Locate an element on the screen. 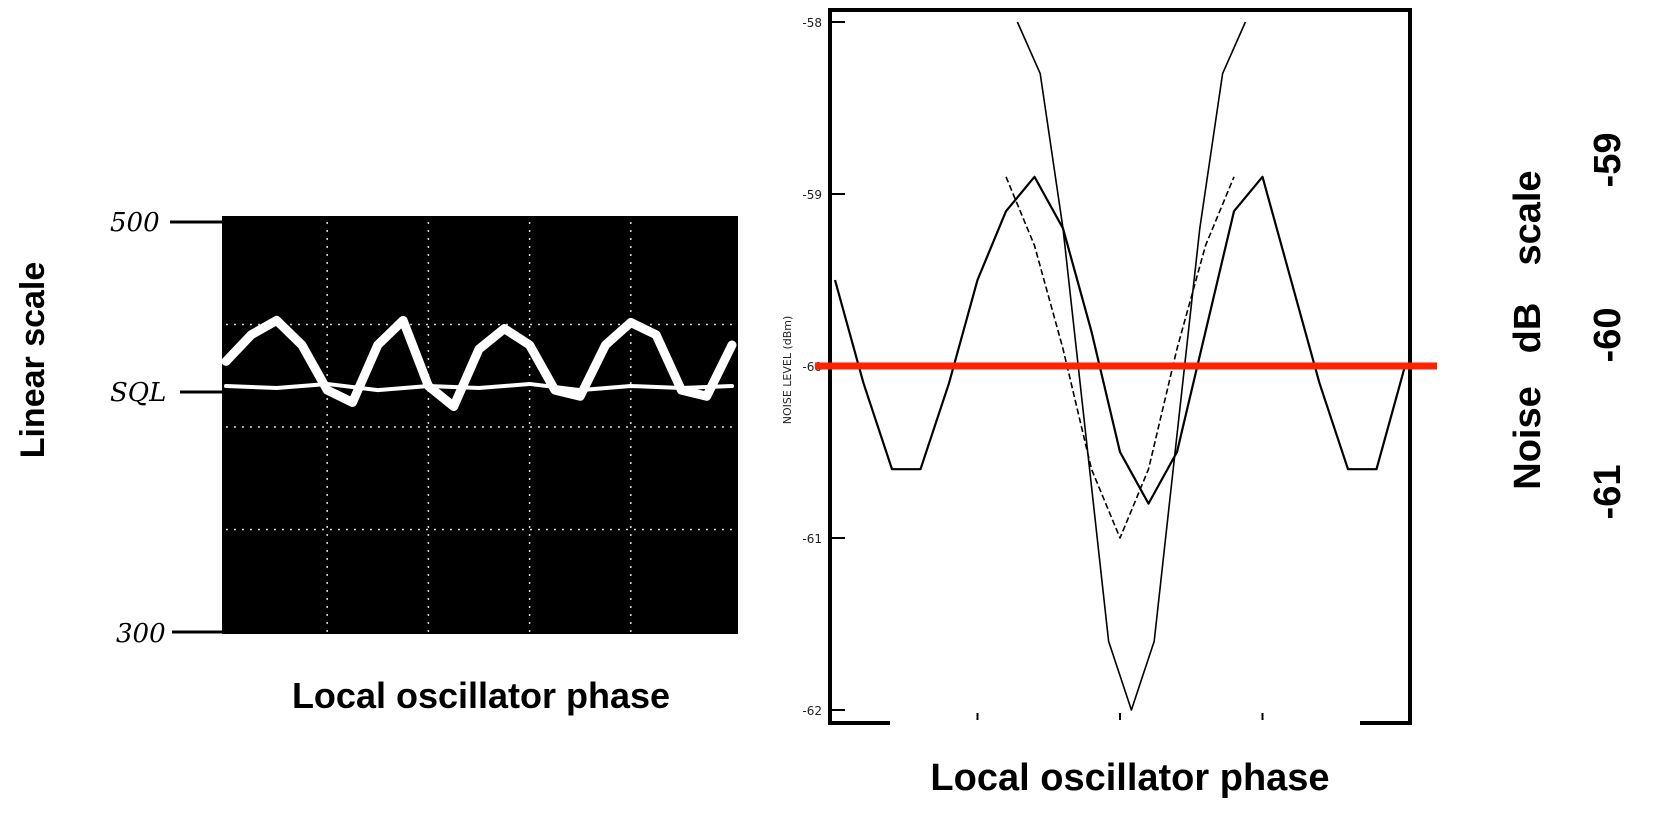  noise-db-scale-label: Noise dB scale -59 -60 -61 is located at coordinates (1568, 326).